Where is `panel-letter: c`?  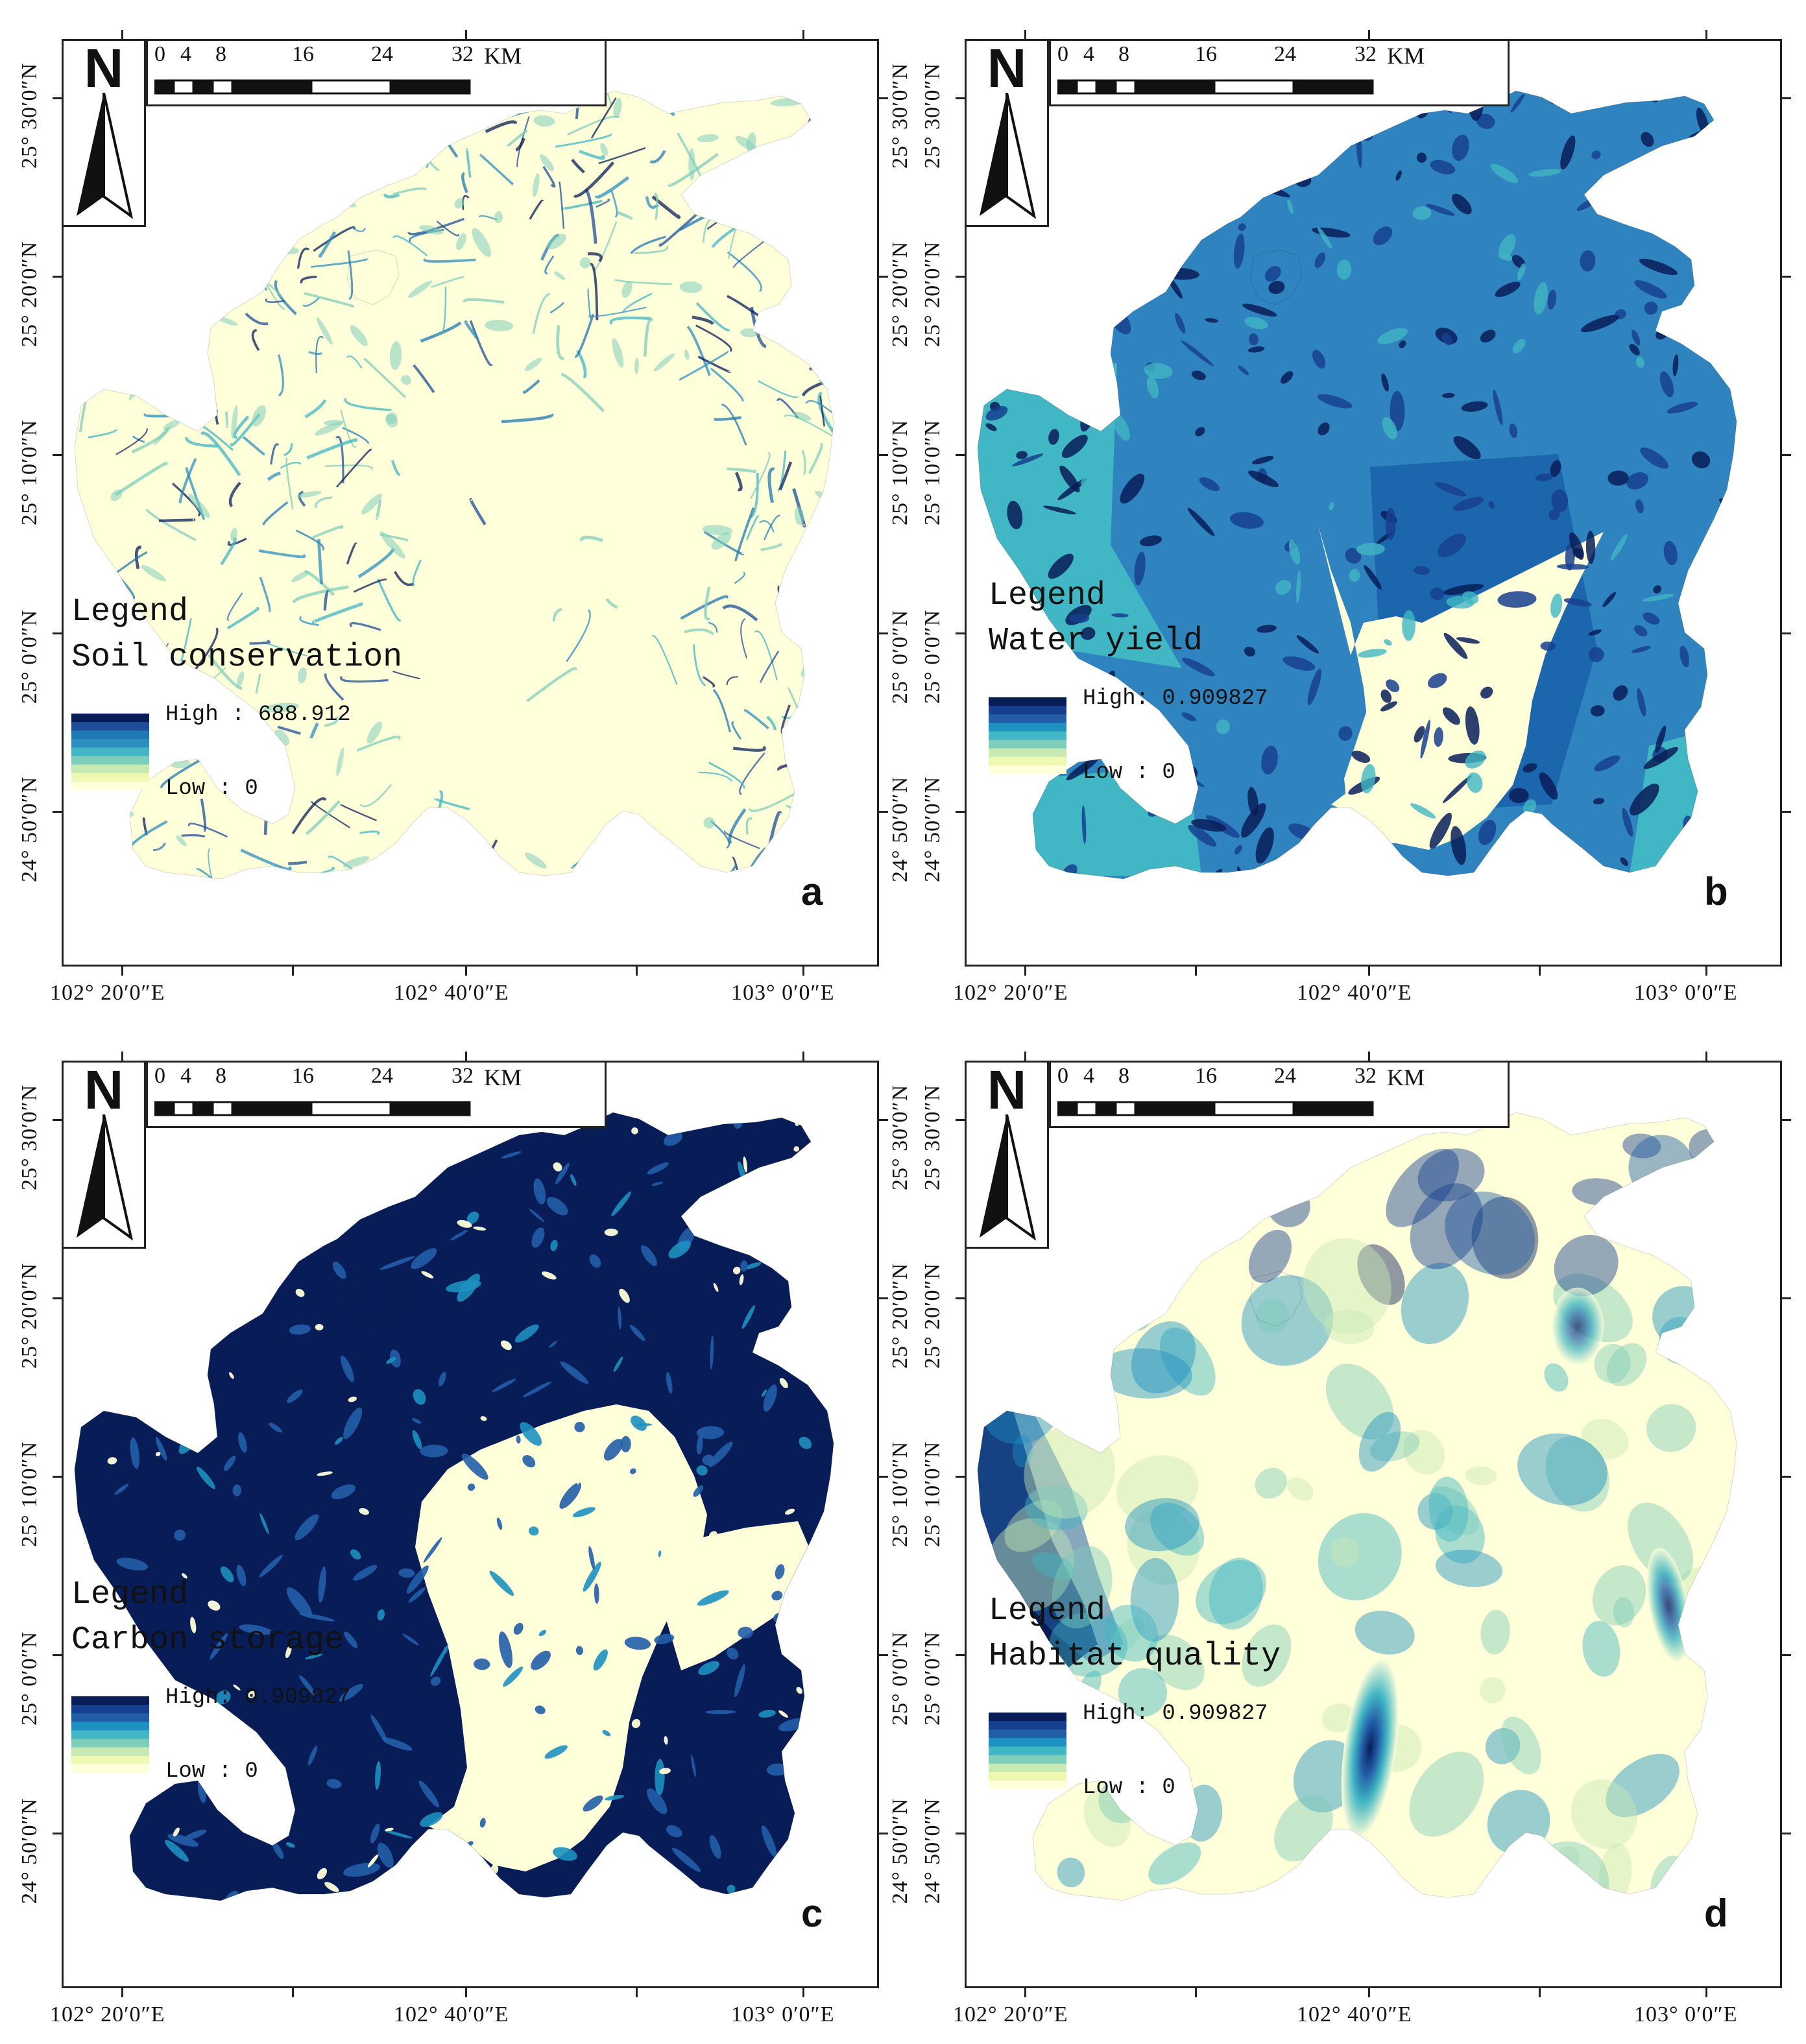
panel-letter: c is located at coordinates (812, 1913).